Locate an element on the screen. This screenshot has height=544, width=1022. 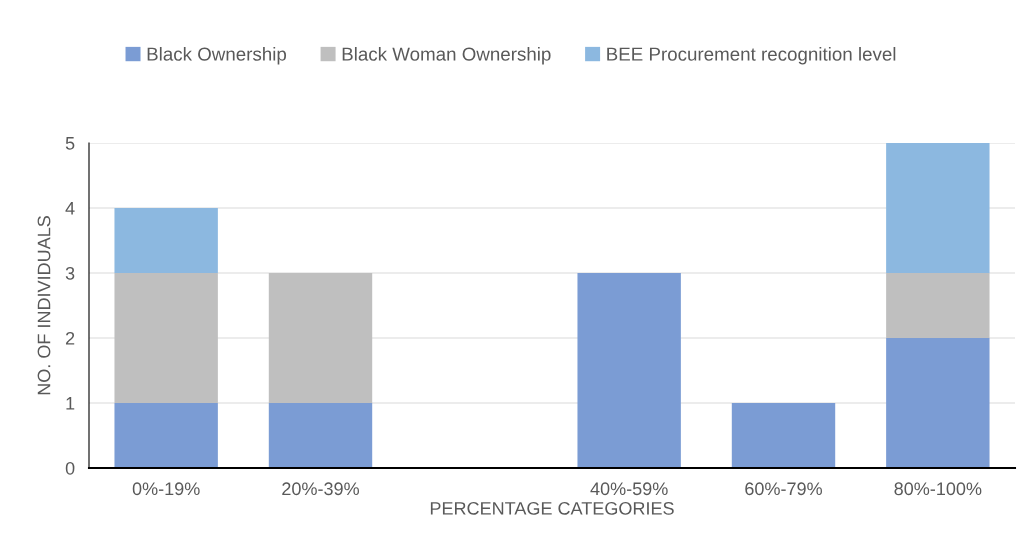
legend-label: Black Ownership is located at coordinates (217, 55).